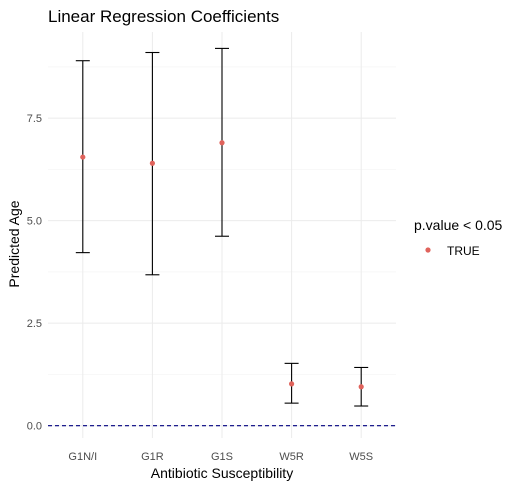  Describe the element at coordinates (463, 251) in the screenshot. I see `legend-label: TRUE` at that location.